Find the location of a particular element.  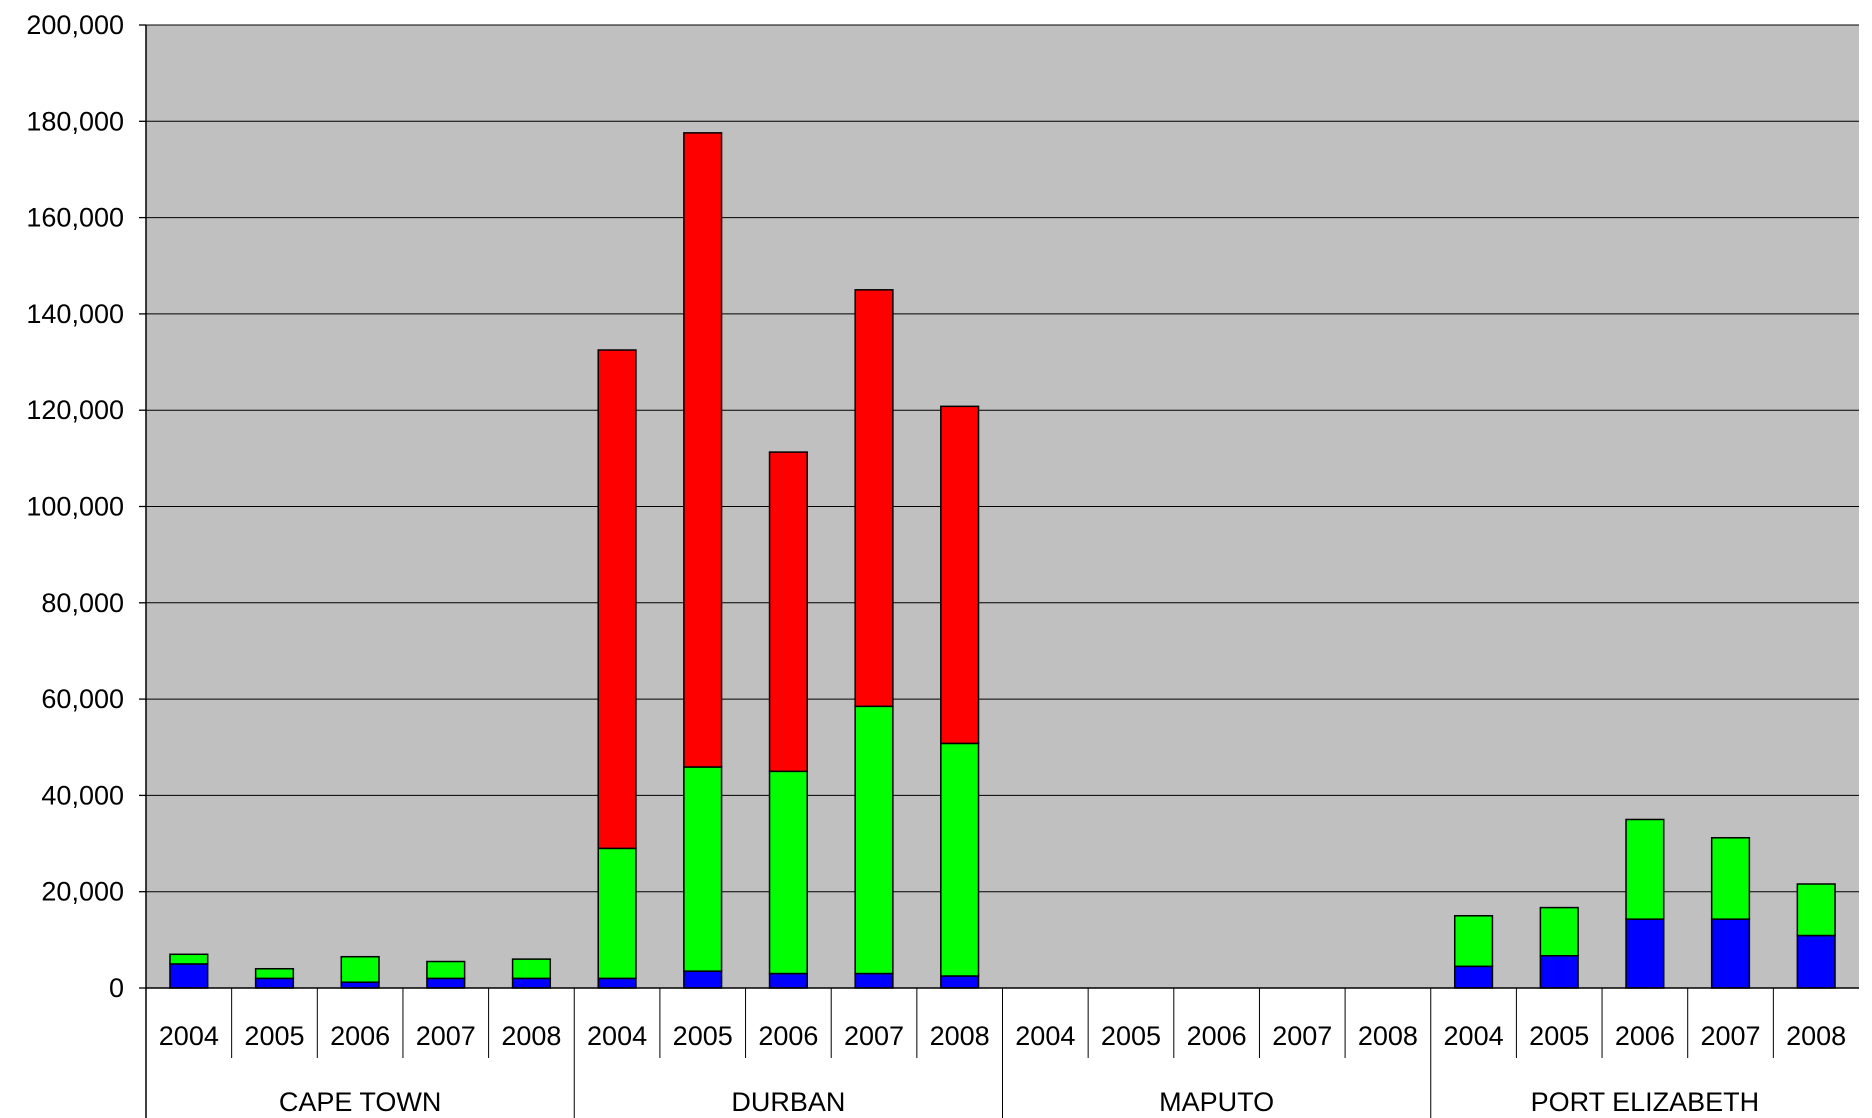

group-label: DURBAN is located at coordinates (788, 1102).